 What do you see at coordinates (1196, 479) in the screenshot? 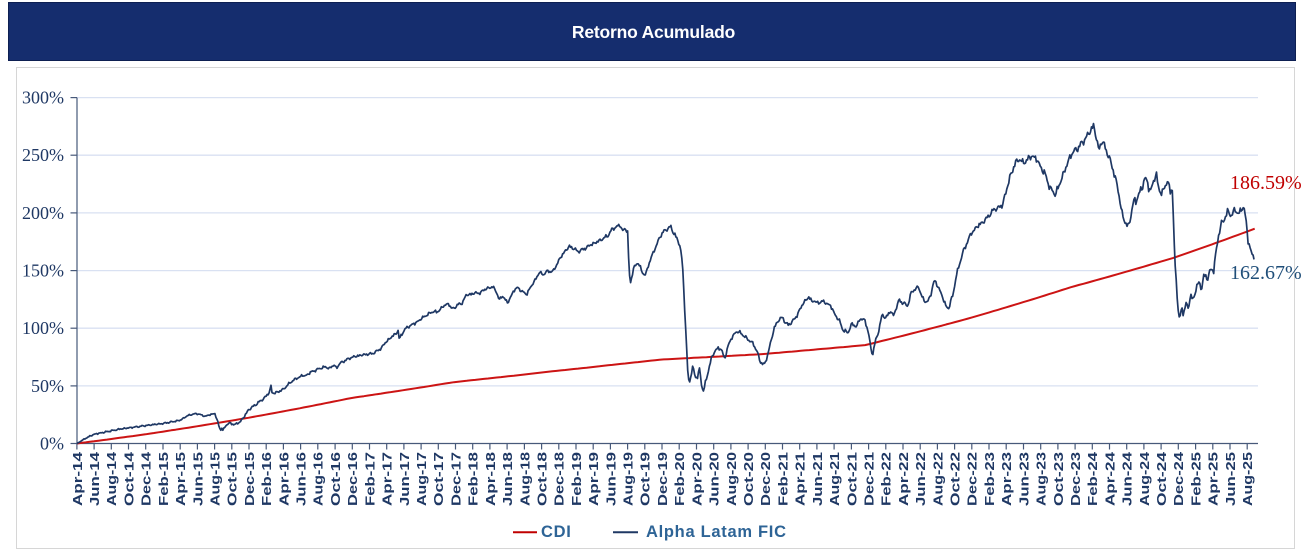
I see `svg-text: Feb-25` at bounding box center [1196, 479].